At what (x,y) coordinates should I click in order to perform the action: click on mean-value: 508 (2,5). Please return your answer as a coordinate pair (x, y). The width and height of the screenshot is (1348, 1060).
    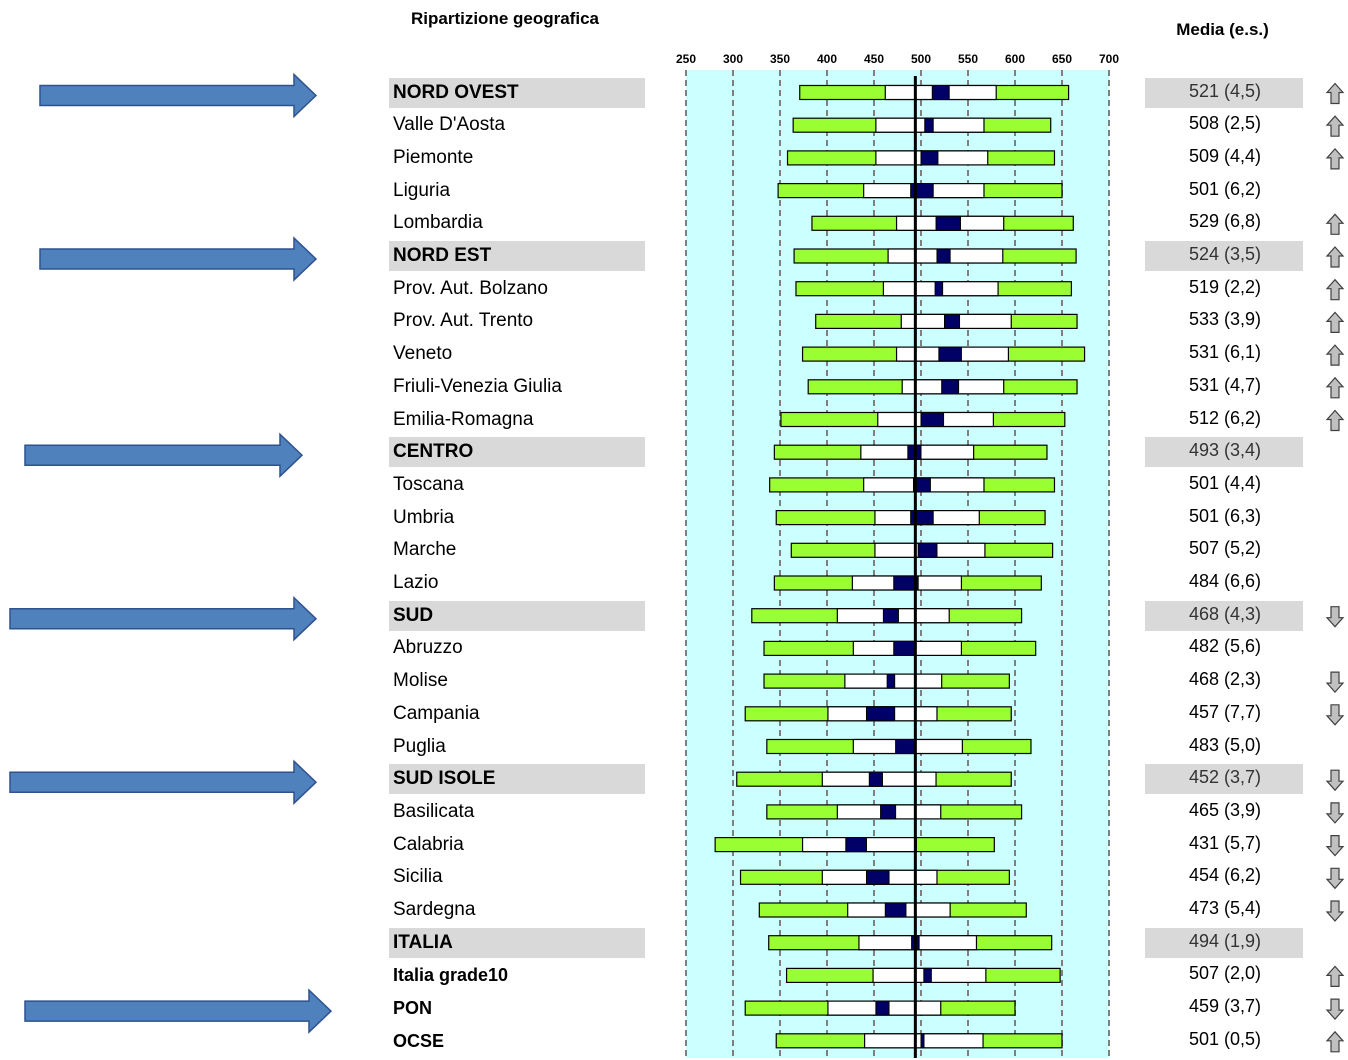
    Looking at the image, I should click on (1225, 123).